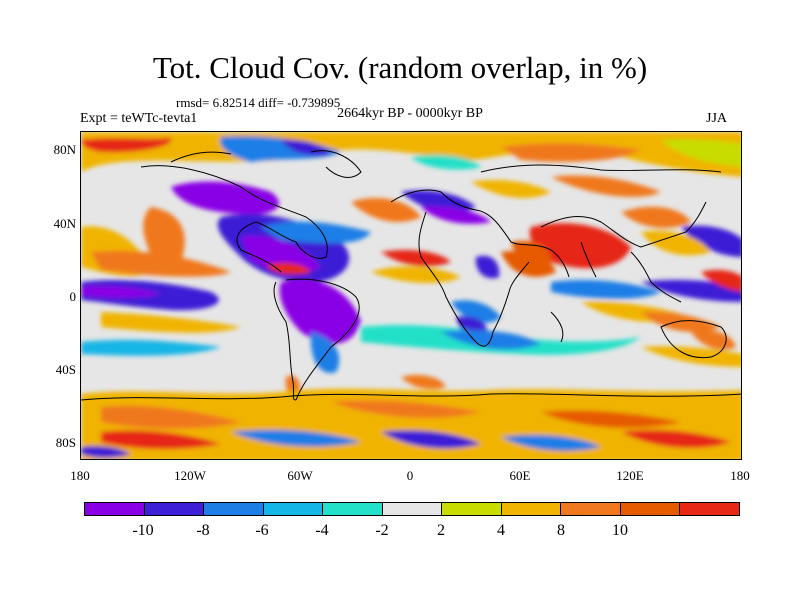 The width and height of the screenshot is (800, 600). Describe the element at coordinates (258, 102) in the screenshot. I see `stats-label: rmsd= 6.82514 diff= -0.739895` at that location.